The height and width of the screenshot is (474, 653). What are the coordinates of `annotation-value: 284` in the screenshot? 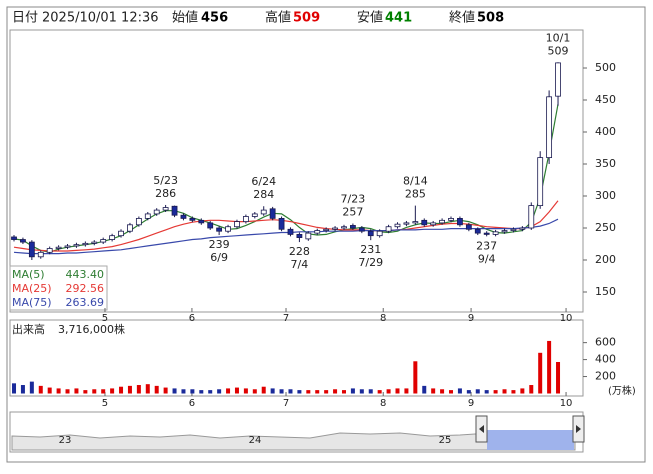 It's located at (263, 194).